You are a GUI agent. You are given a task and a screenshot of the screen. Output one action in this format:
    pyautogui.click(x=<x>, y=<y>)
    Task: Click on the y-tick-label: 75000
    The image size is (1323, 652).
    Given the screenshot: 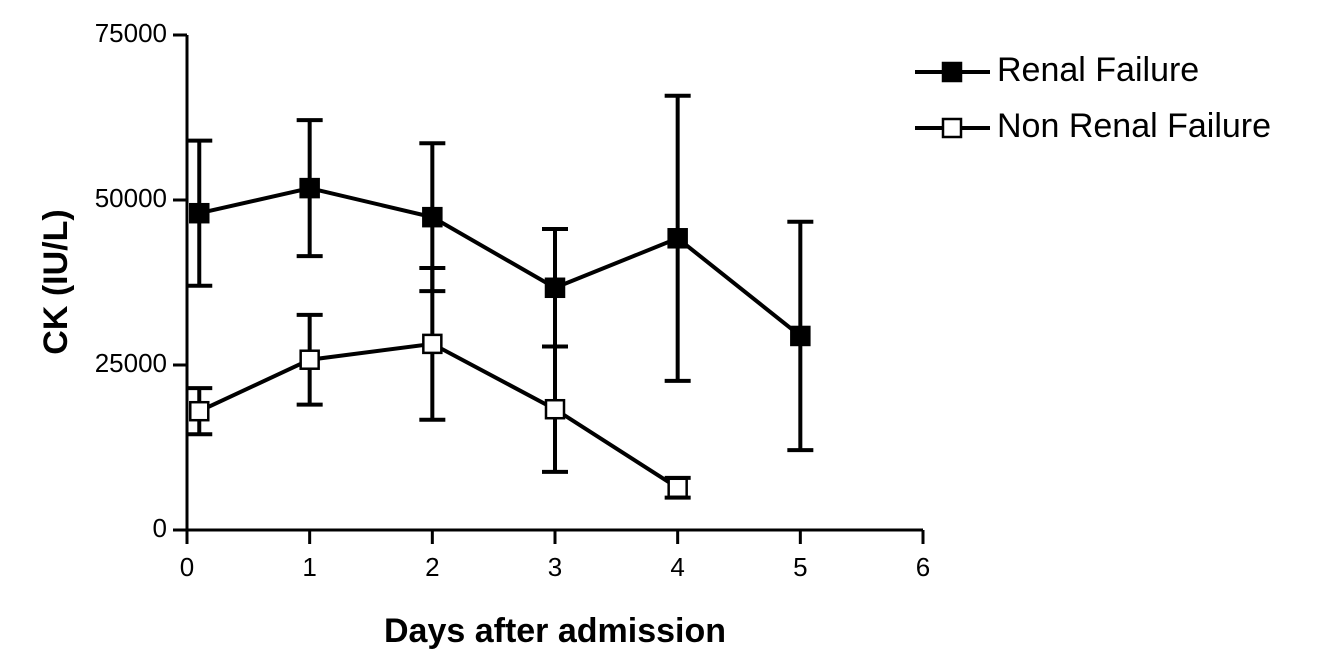 What is the action you would take?
    pyautogui.click(x=131, y=33)
    